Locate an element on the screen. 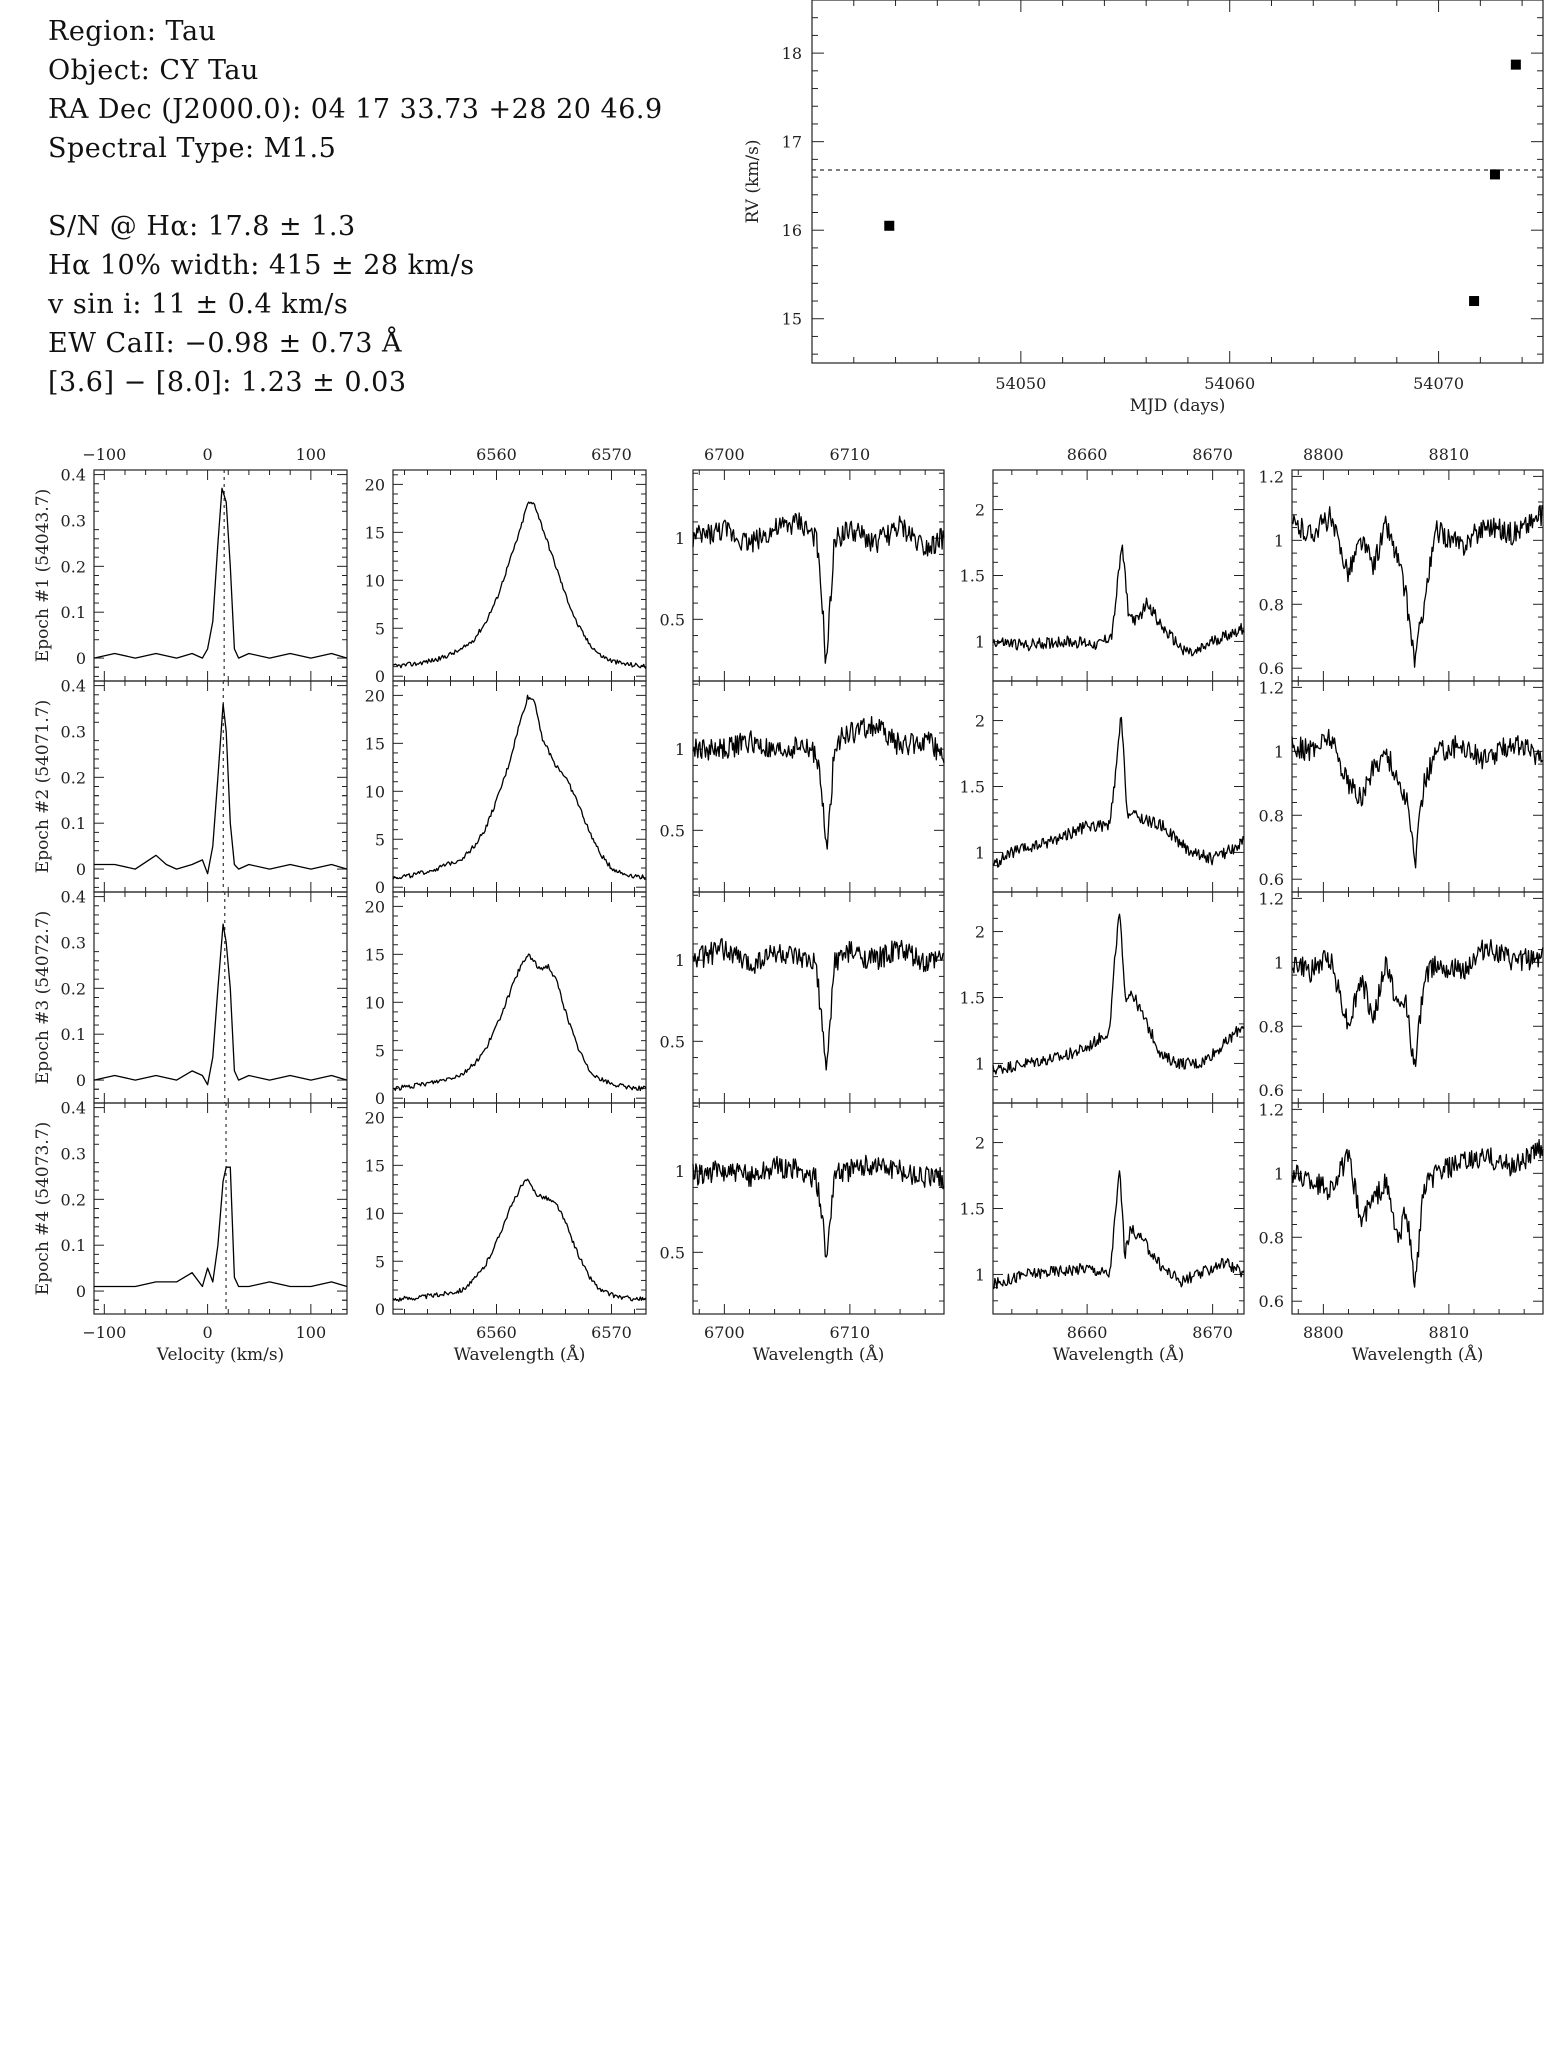 This screenshot has height=2069, width=1547. spectrum-x-tick-label-top: 6700 is located at coordinates (724, 454).